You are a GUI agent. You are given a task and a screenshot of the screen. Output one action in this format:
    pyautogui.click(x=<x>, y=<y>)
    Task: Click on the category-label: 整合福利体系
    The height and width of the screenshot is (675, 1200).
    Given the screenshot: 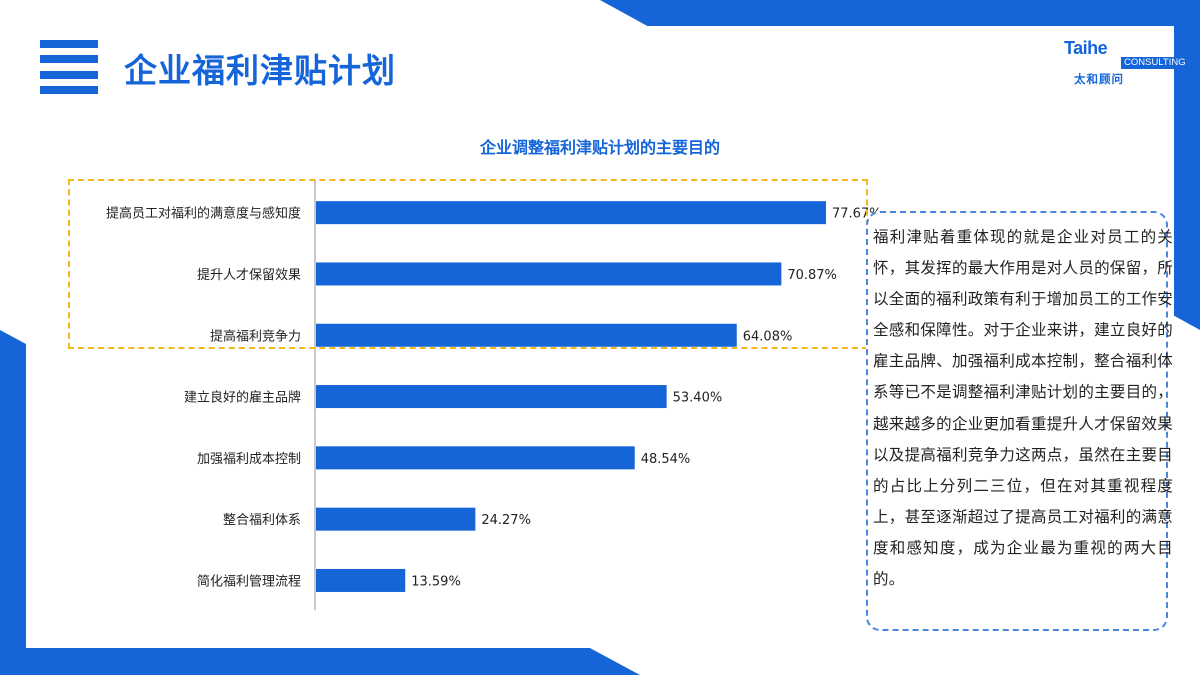 What is the action you would take?
    pyautogui.click(x=262, y=520)
    